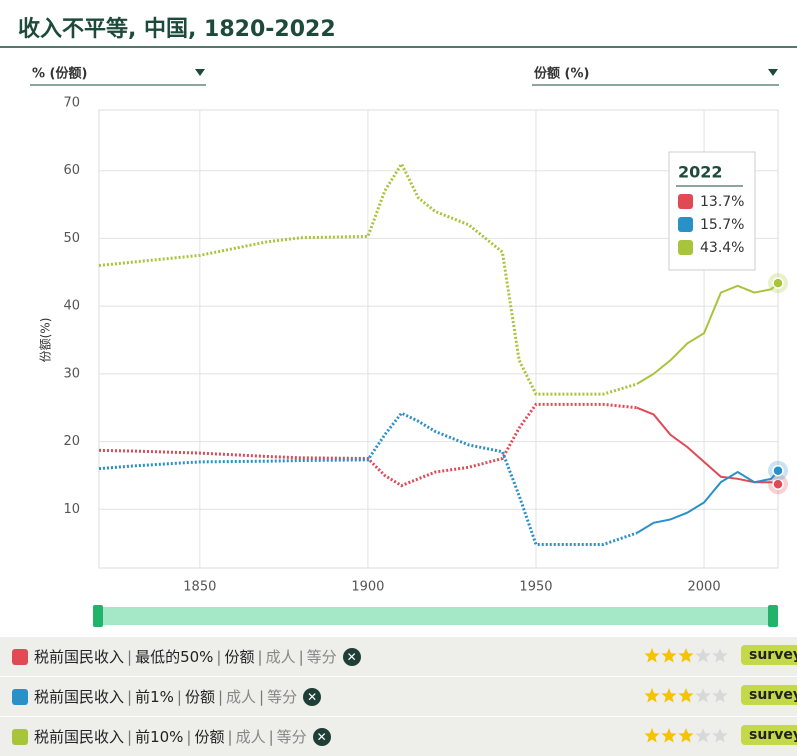  What do you see at coordinates (535, 587) in the screenshot?
I see `x-tick-label: 1950` at bounding box center [535, 587].